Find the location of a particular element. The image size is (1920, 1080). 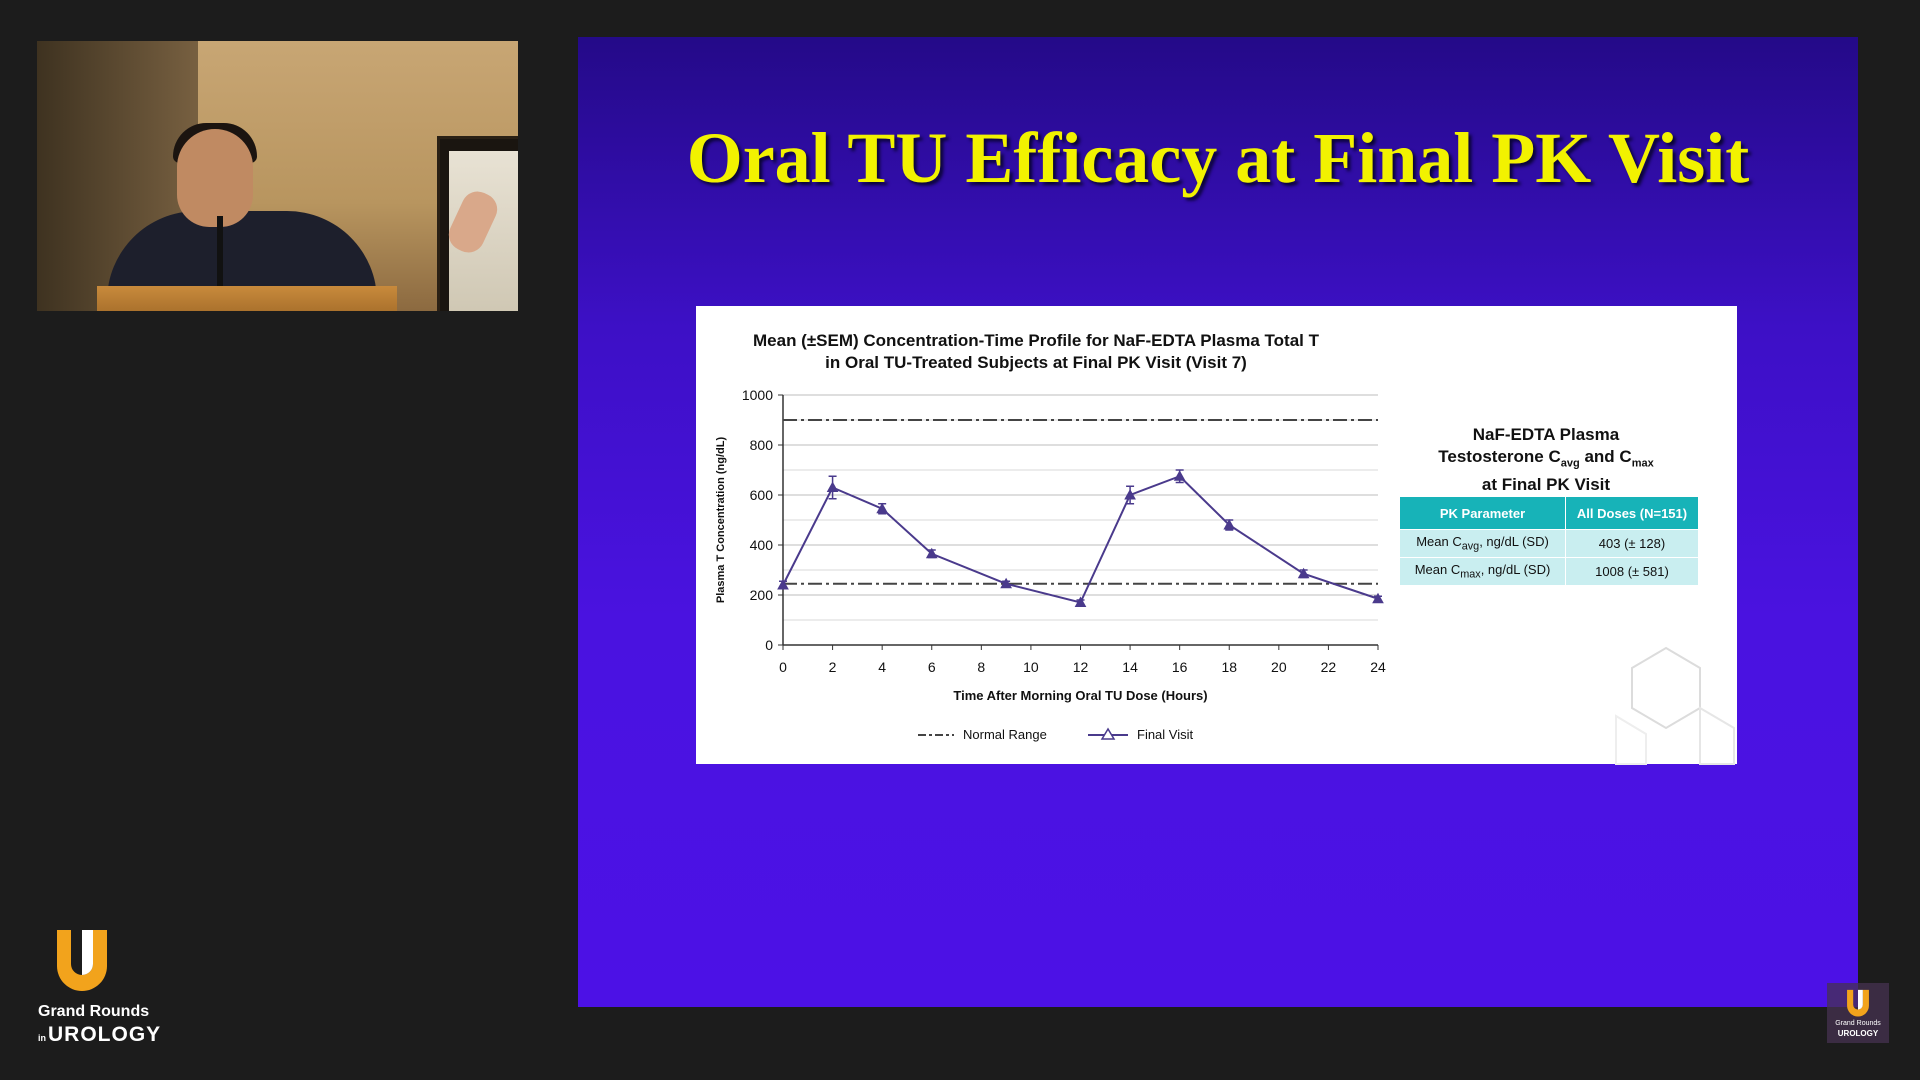

pk-table-value: 1008 (± 581) is located at coordinates (1632, 571).